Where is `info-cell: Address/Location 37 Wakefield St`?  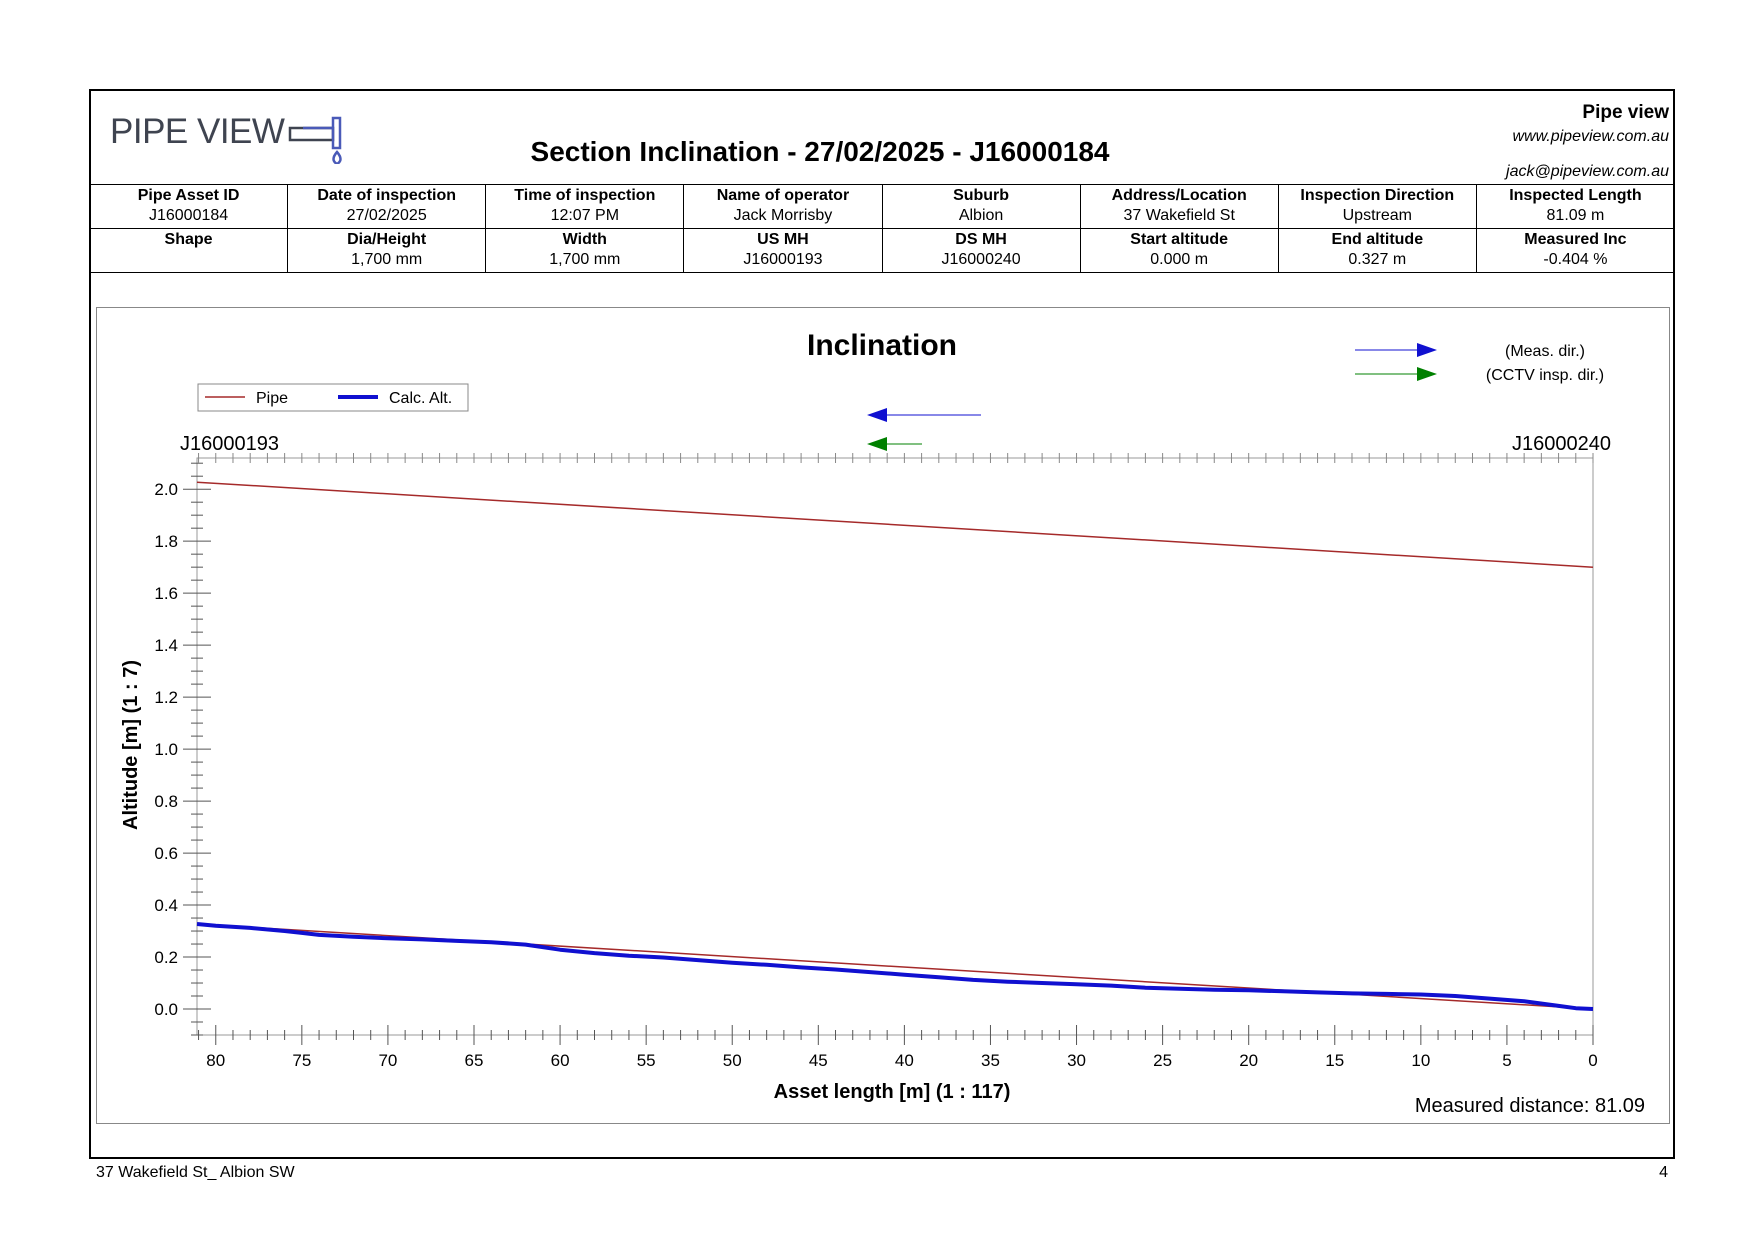 info-cell: Address/Location 37 Wakefield St is located at coordinates (1179, 206).